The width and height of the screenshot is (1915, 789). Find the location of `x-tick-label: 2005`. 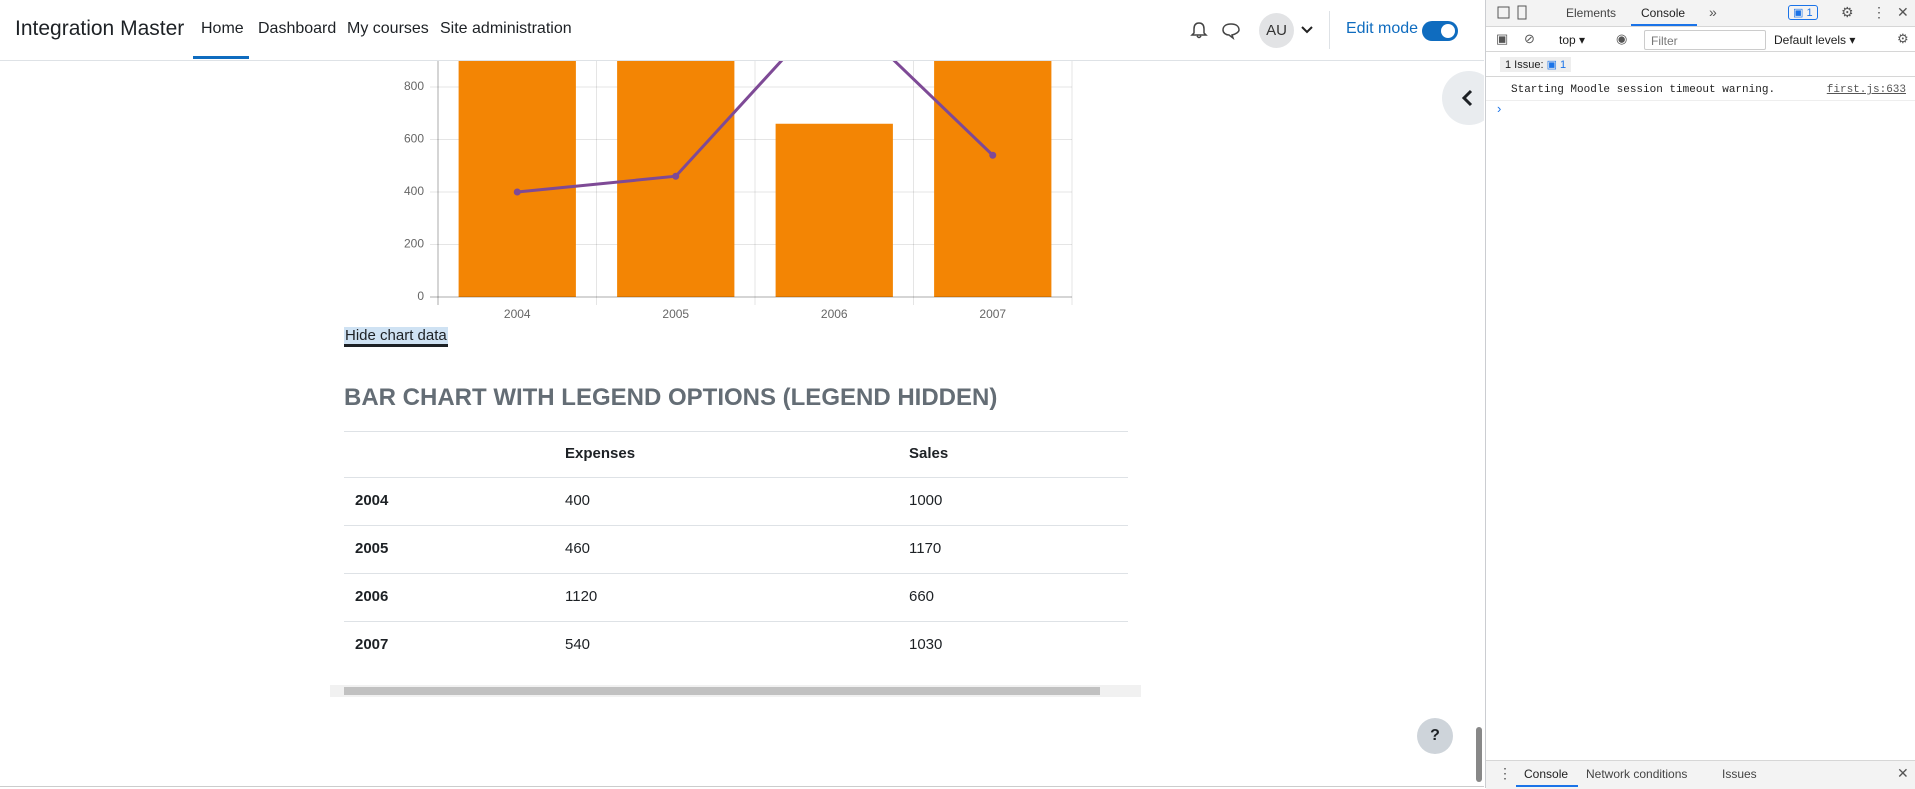

x-tick-label: 2005 is located at coordinates (675, 314).